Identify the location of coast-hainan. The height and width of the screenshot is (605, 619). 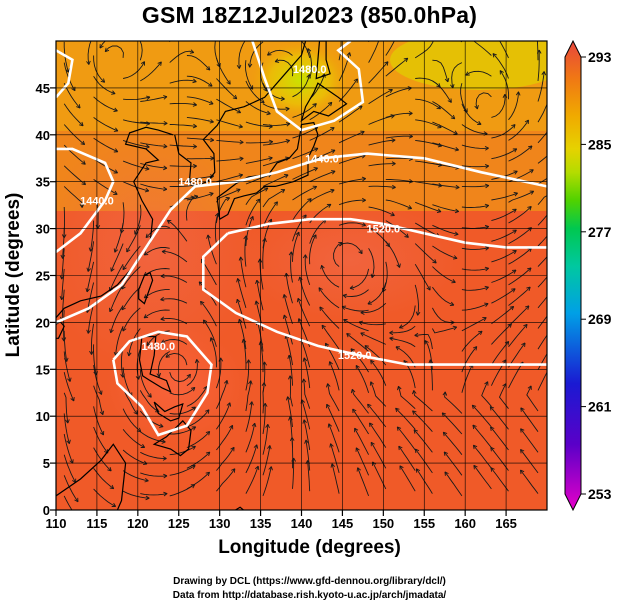
(60, 329).